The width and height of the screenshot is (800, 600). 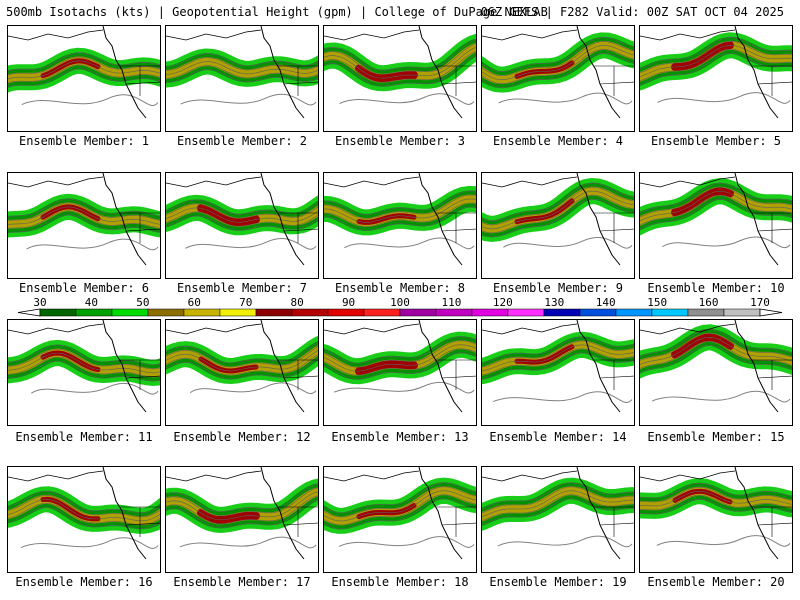 I want to click on legend-tick-label: 160, so click(x=708, y=302).